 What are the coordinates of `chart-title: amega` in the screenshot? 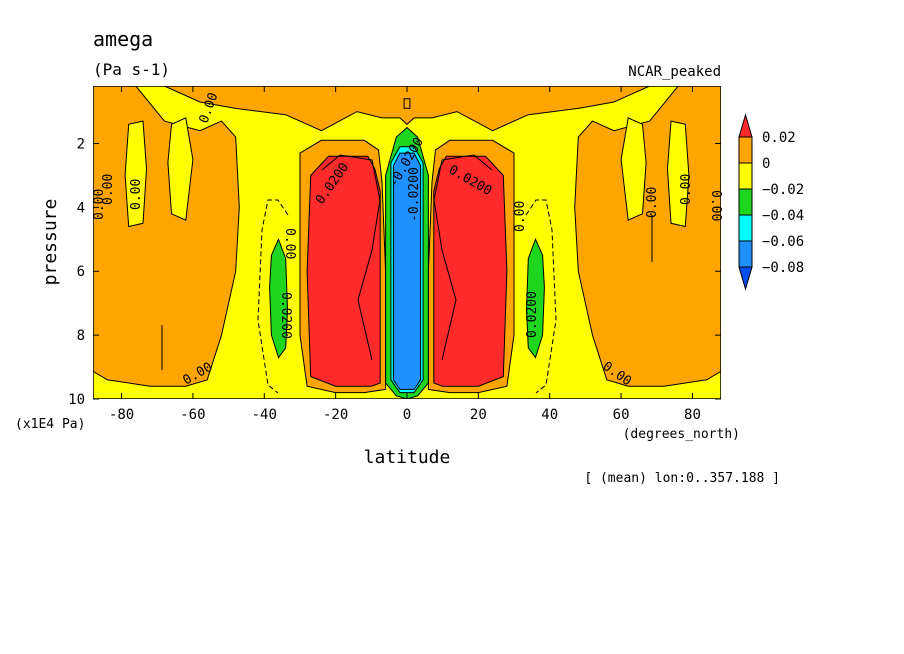 It's located at (123, 39).